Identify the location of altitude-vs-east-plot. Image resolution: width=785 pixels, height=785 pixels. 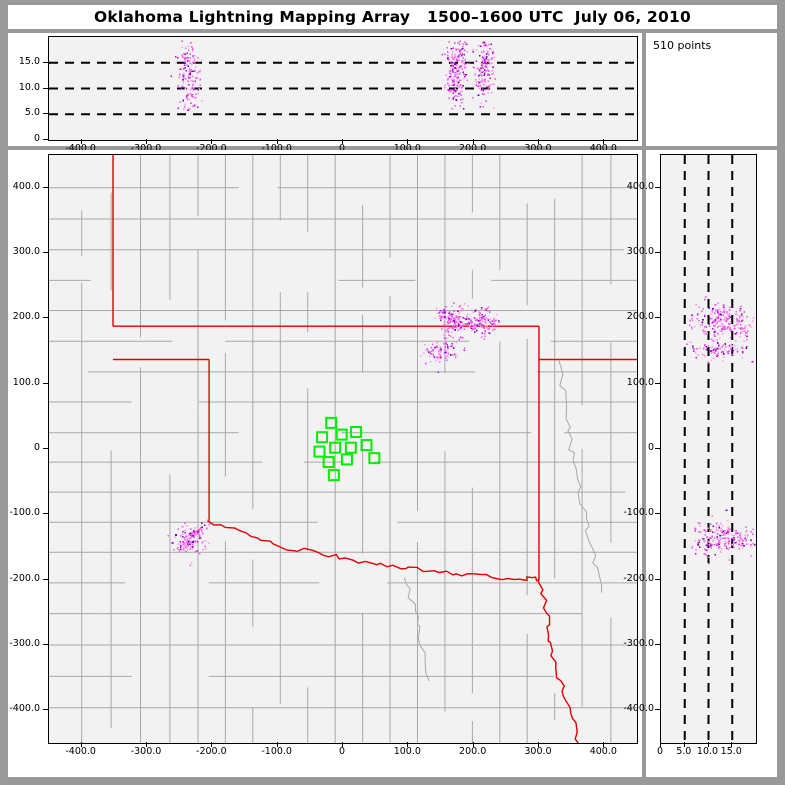
(343, 88).